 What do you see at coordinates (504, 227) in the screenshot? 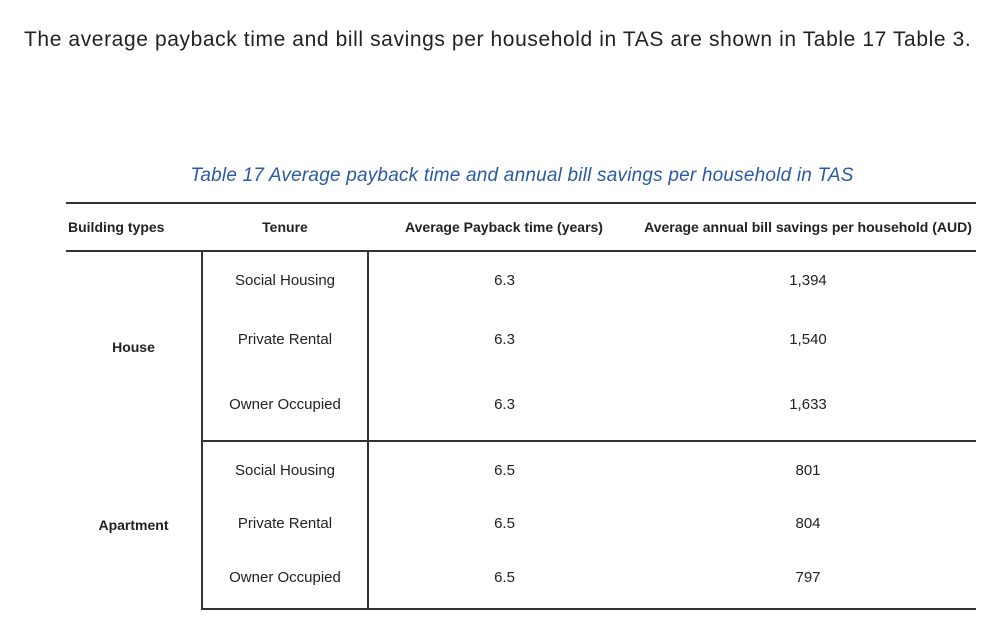
I see `header-payback-time: Average Payback time (years)` at bounding box center [504, 227].